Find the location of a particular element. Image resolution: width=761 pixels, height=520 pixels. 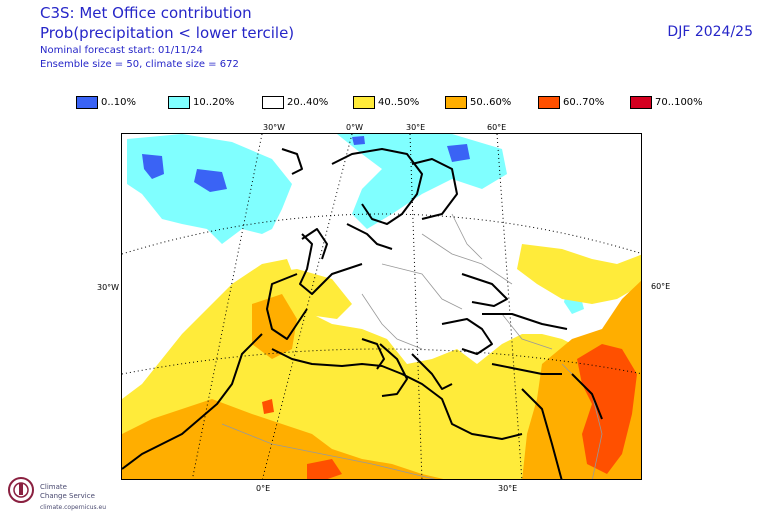

axis-label-top-30w: 30°W is located at coordinates (274, 127).